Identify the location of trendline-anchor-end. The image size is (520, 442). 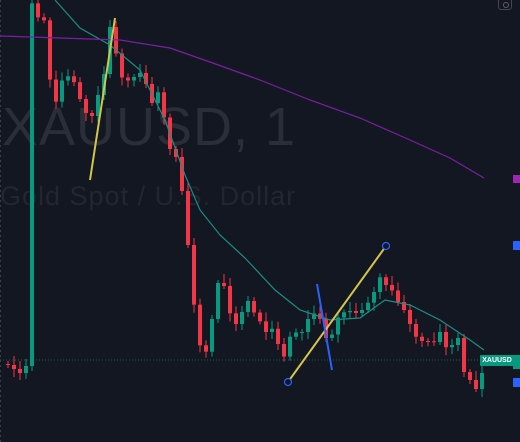
(386, 246).